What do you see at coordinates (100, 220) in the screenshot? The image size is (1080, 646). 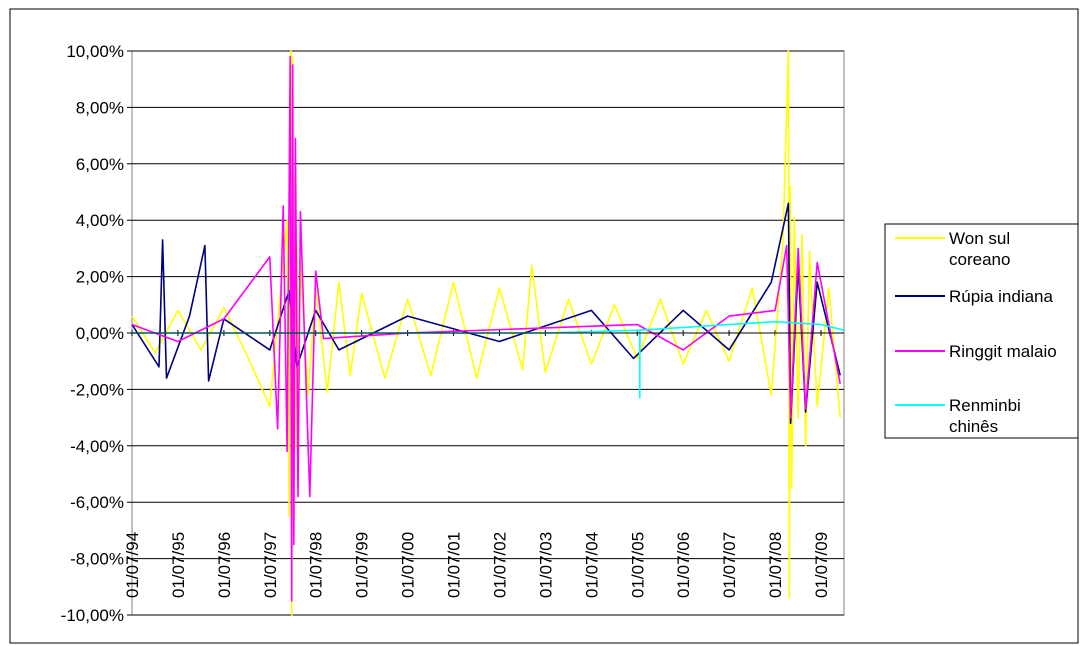 I see `y-tick-label: 4,00%` at bounding box center [100, 220].